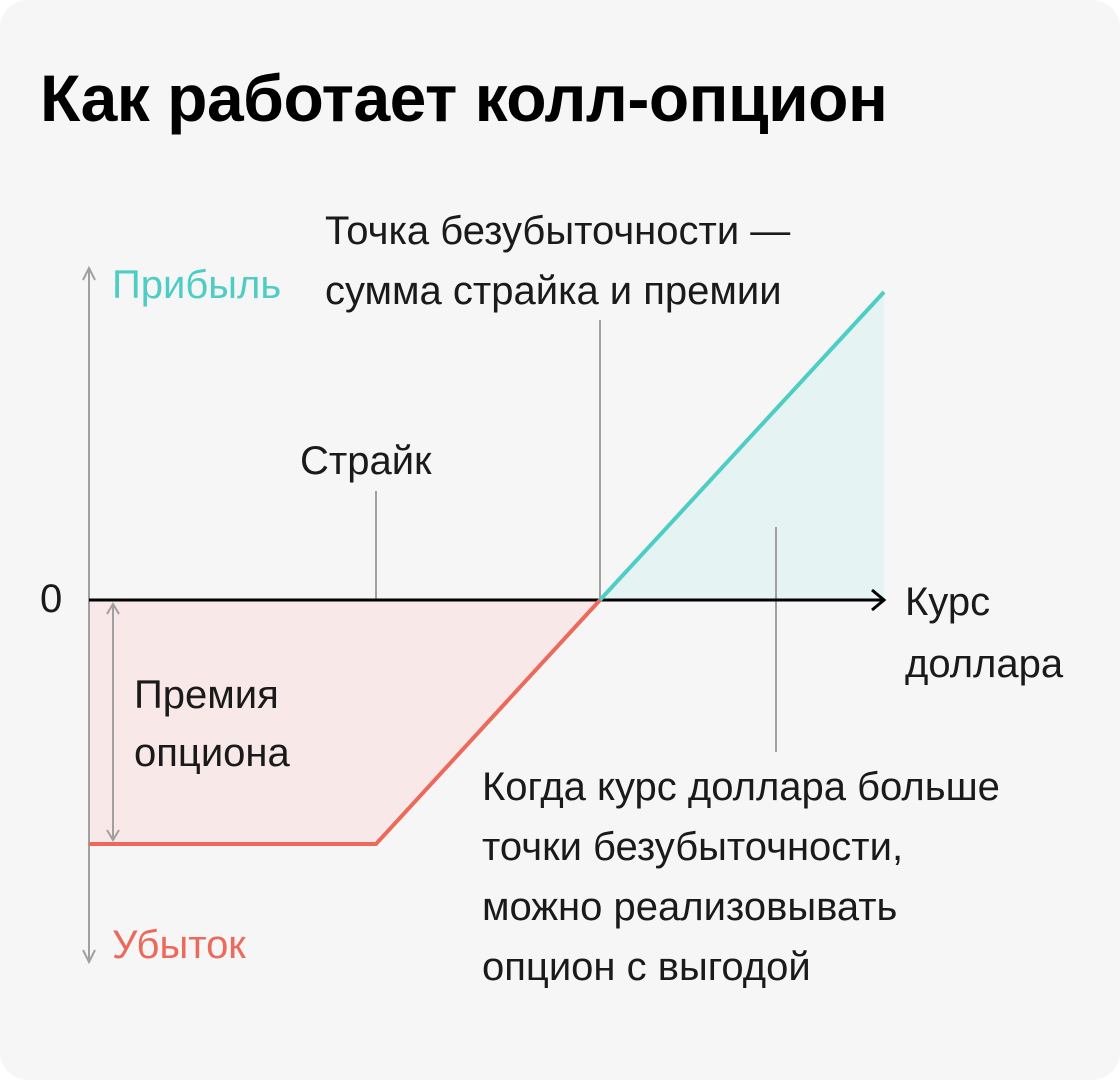  What do you see at coordinates (557, 231) in the screenshot?
I see `breakeven-label-line1: Точка безубыточности —` at bounding box center [557, 231].